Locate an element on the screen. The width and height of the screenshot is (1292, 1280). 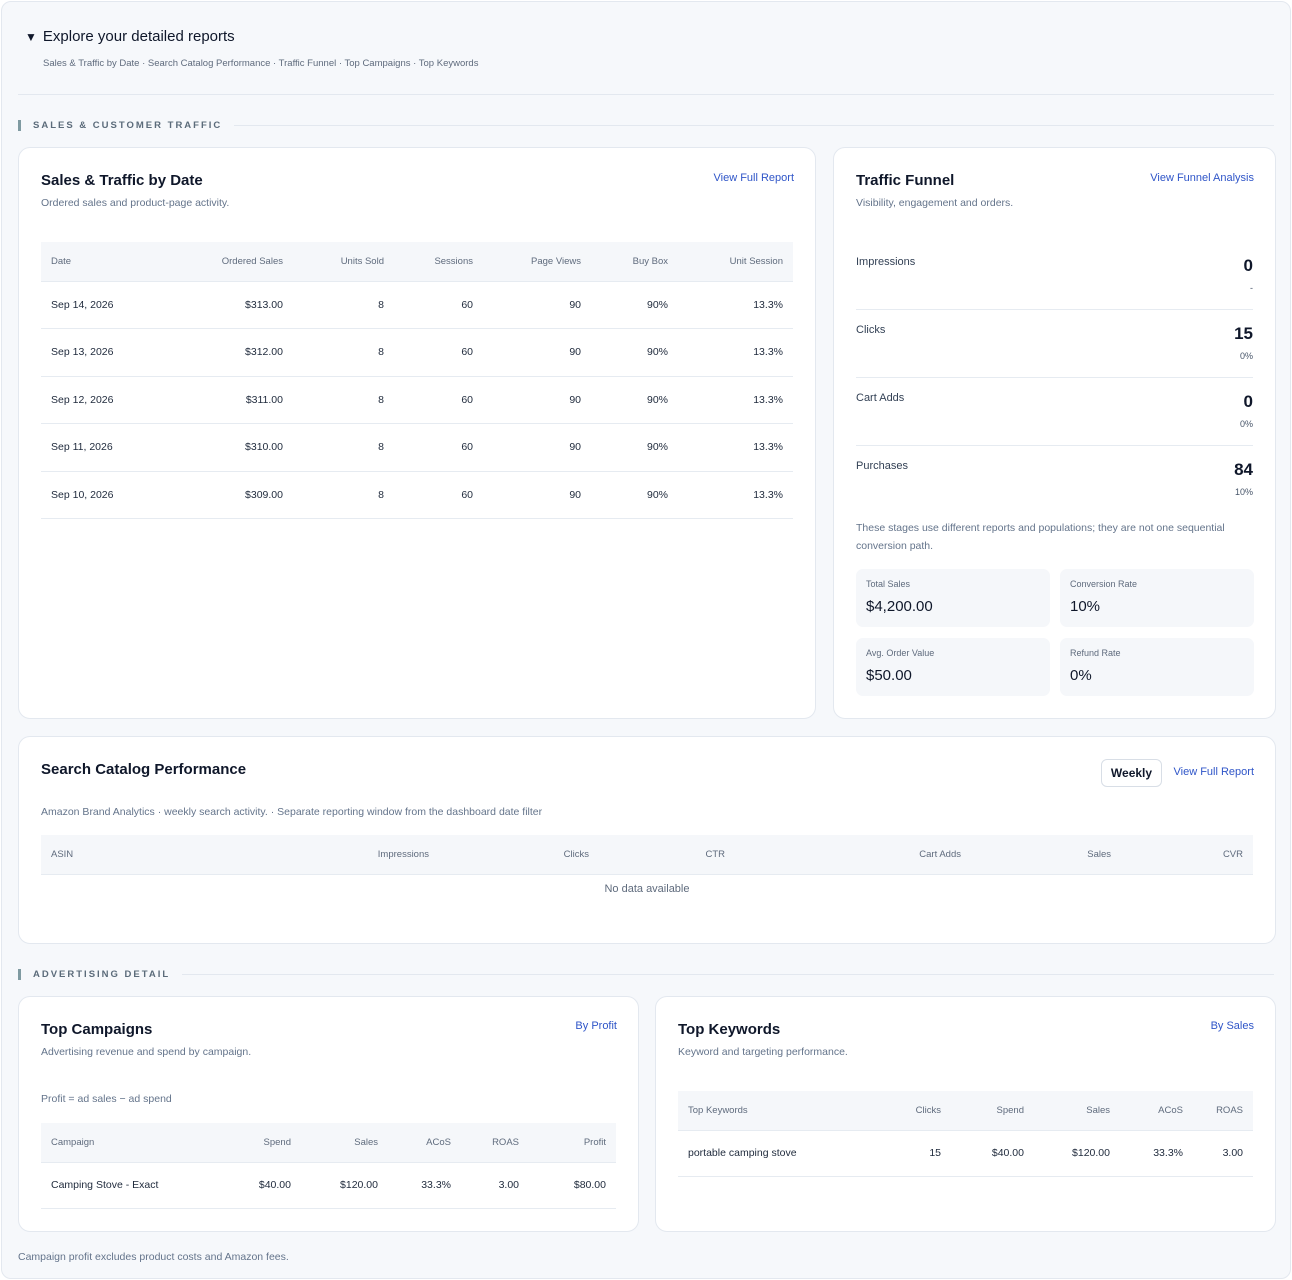
divider is located at coordinates (646, 94).